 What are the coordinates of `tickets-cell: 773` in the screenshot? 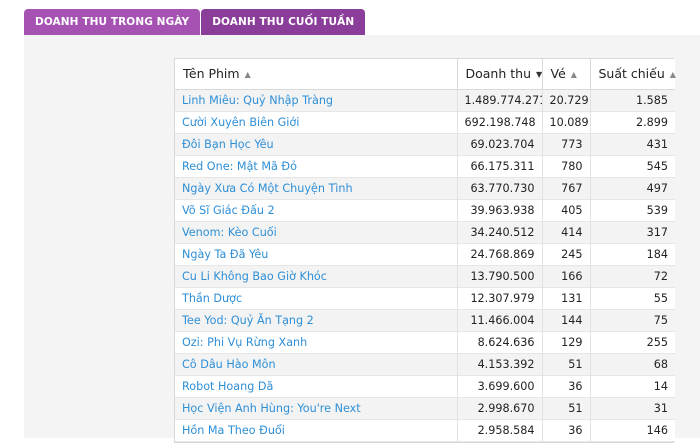 It's located at (566, 144).